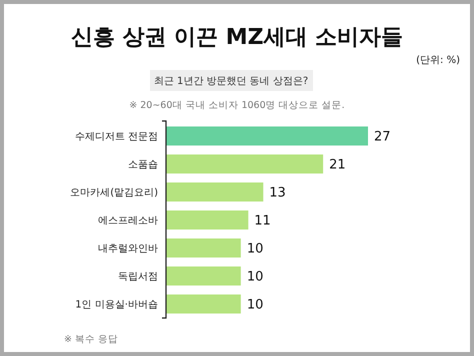 The height and width of the screenshot is (356, 474). What do you see at coordinates (382, 137) in the screenshot?
I see `data-label: 27` at bounding box center [382, 137].